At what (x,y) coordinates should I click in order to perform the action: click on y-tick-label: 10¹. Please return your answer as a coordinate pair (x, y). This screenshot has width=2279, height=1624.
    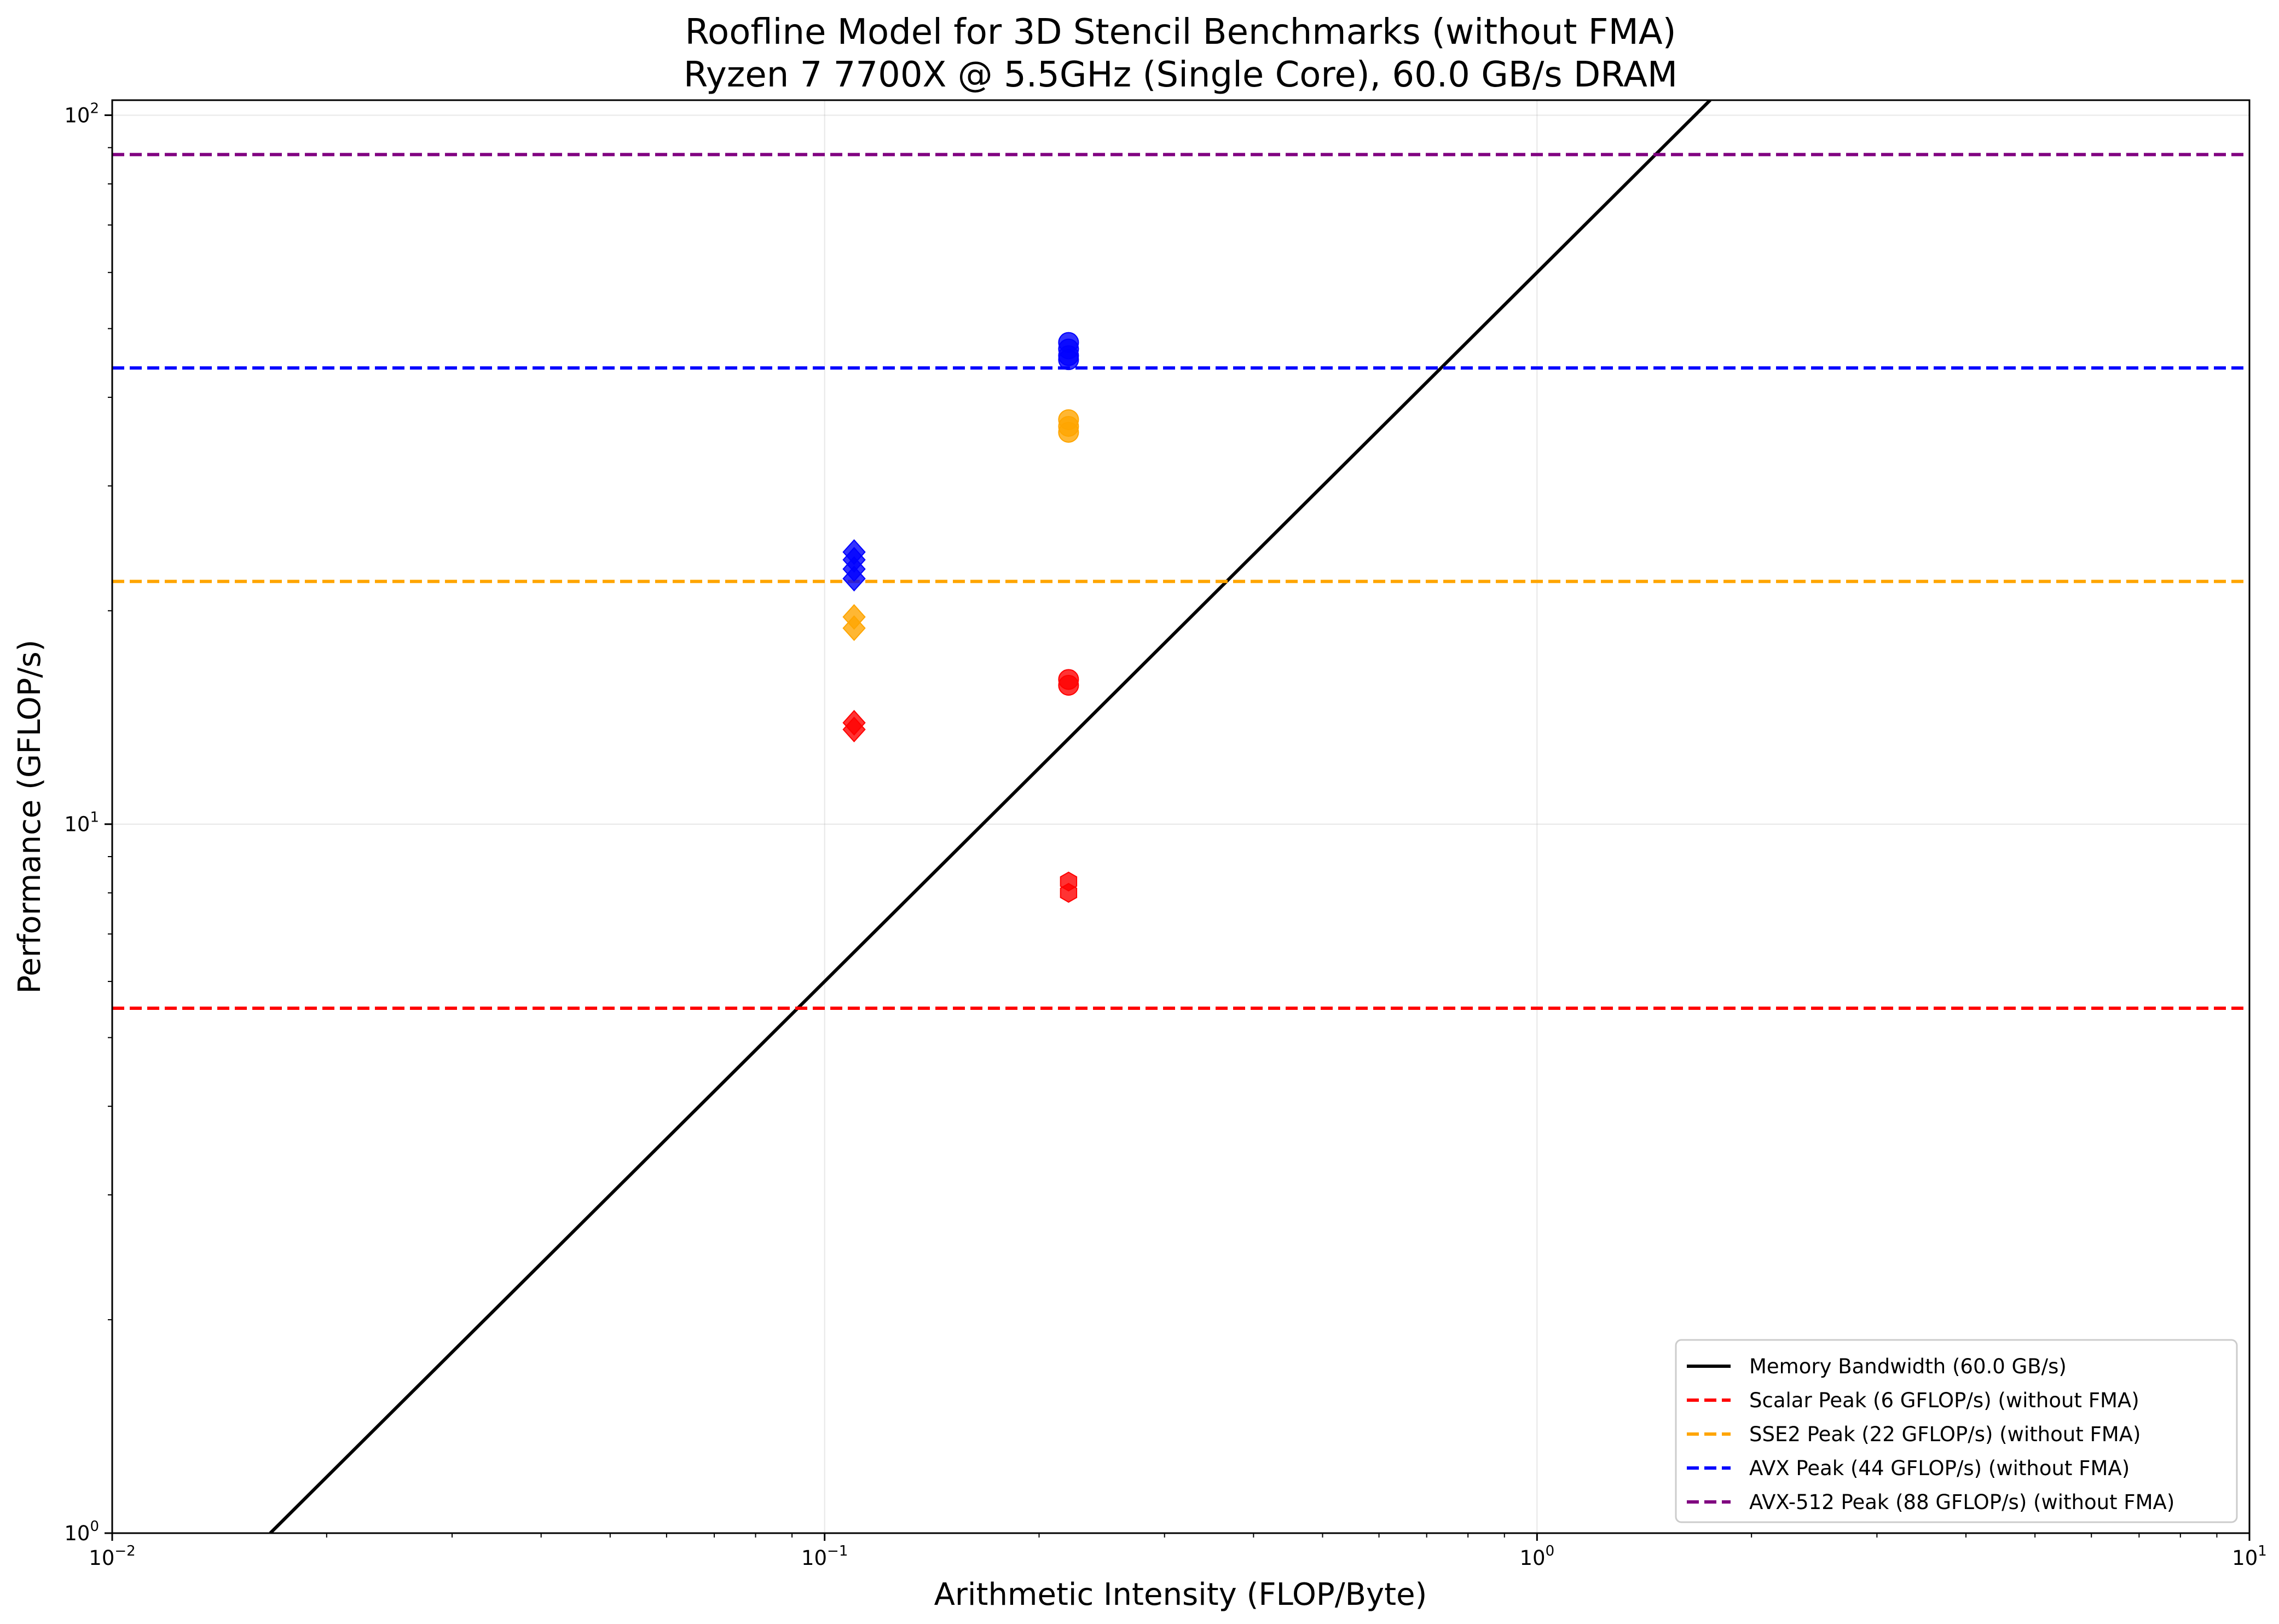
    Looking at the image, I should click on (81, 823).